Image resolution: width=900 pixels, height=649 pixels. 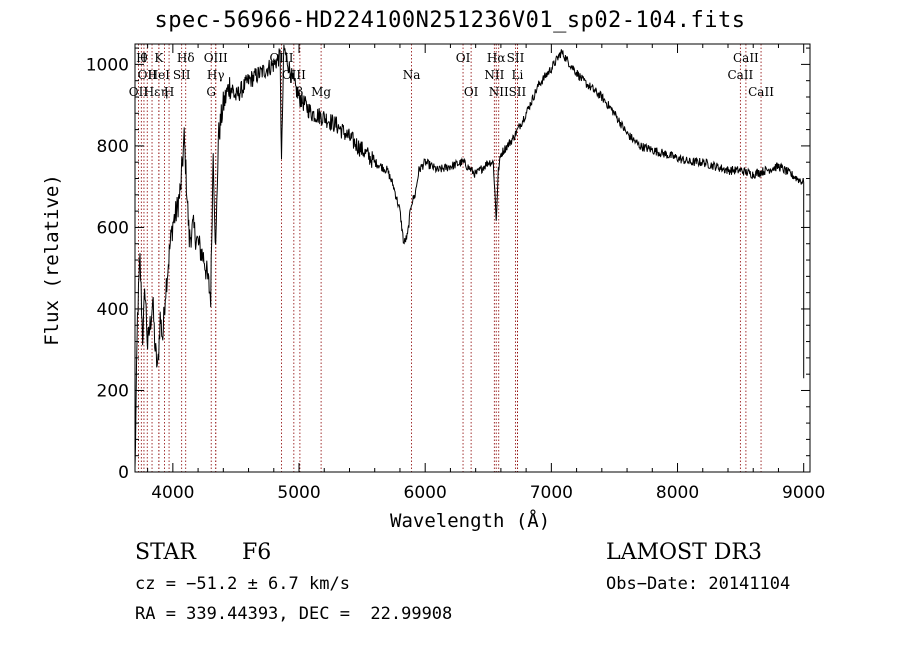 I want to click on line-label-26: SII, so click(x=518, y=92).